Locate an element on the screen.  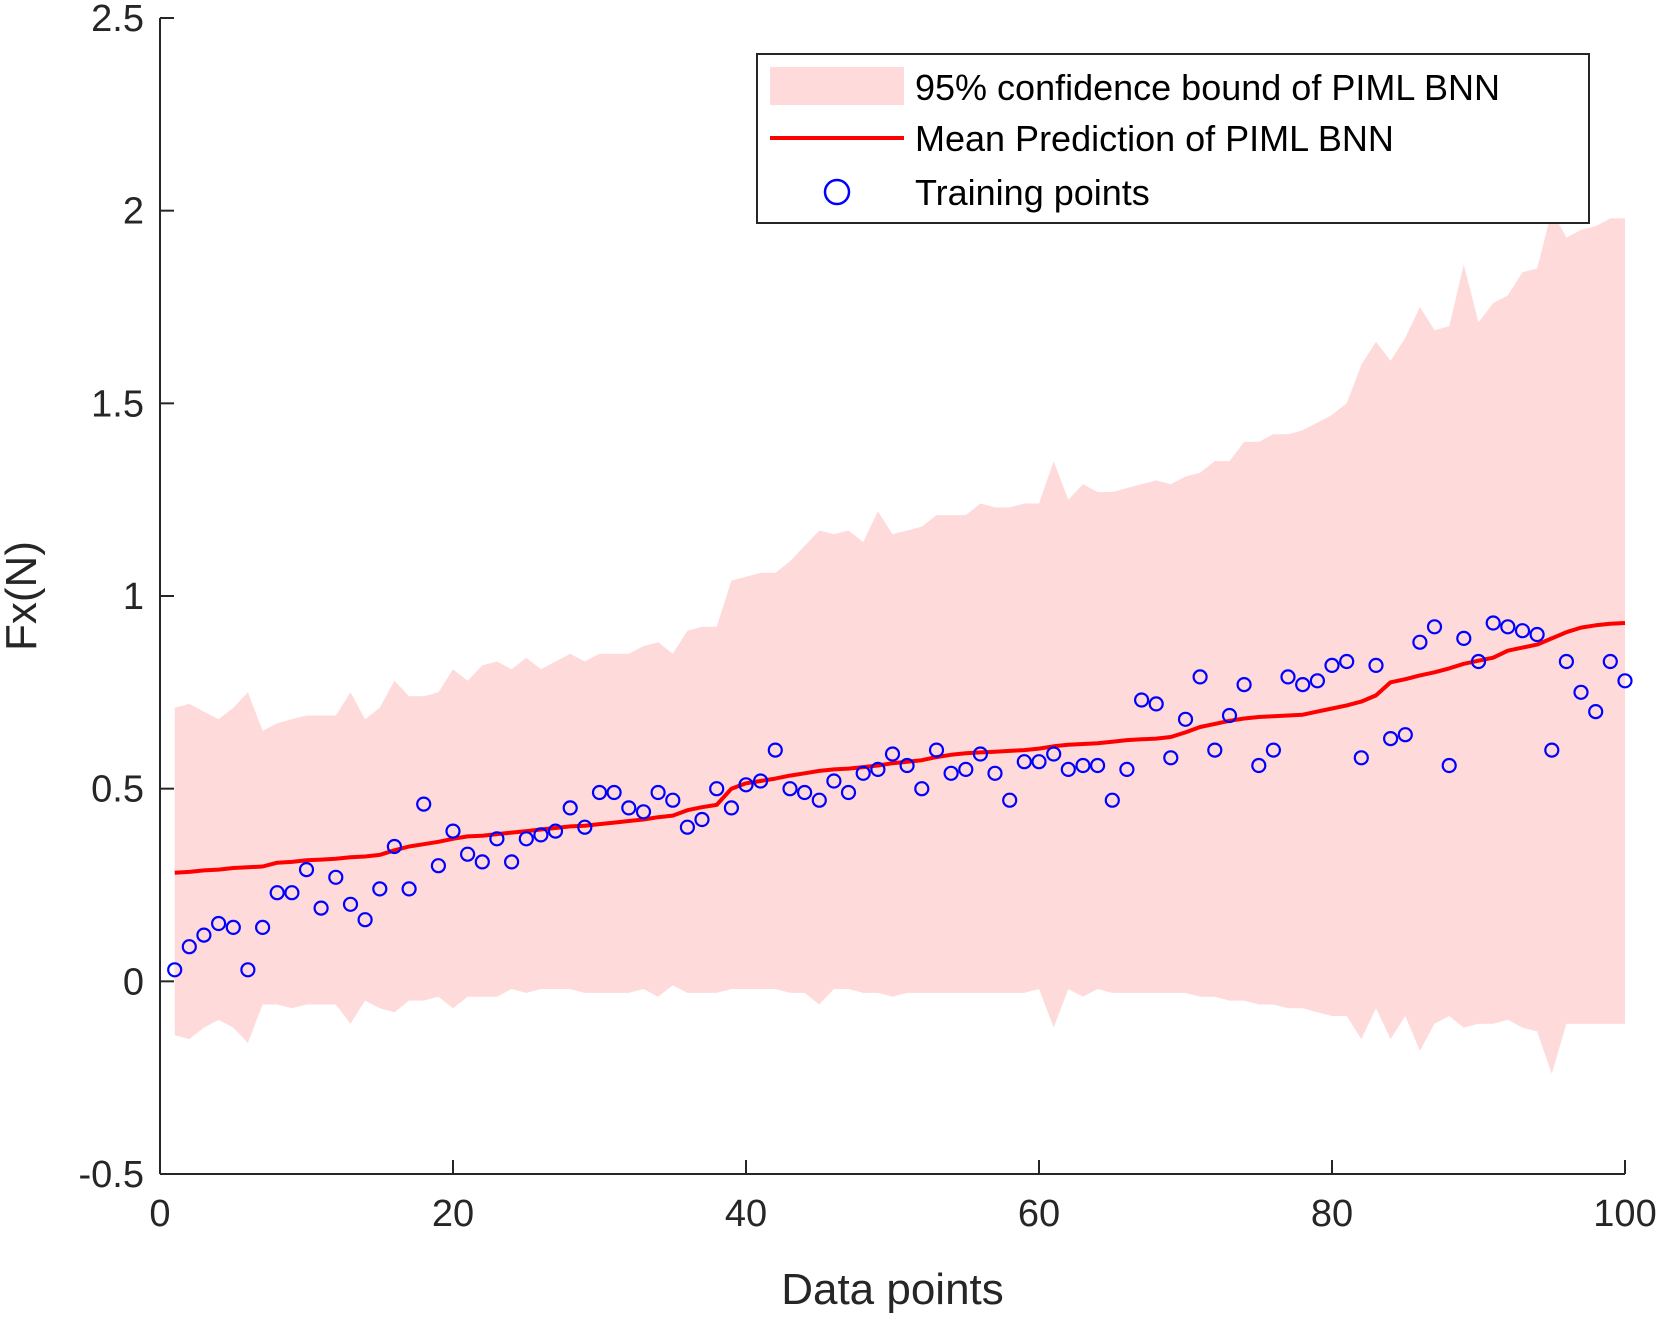
x-ticks: 0 20 40 60 80 100 is located at coordinates (903, 1197).